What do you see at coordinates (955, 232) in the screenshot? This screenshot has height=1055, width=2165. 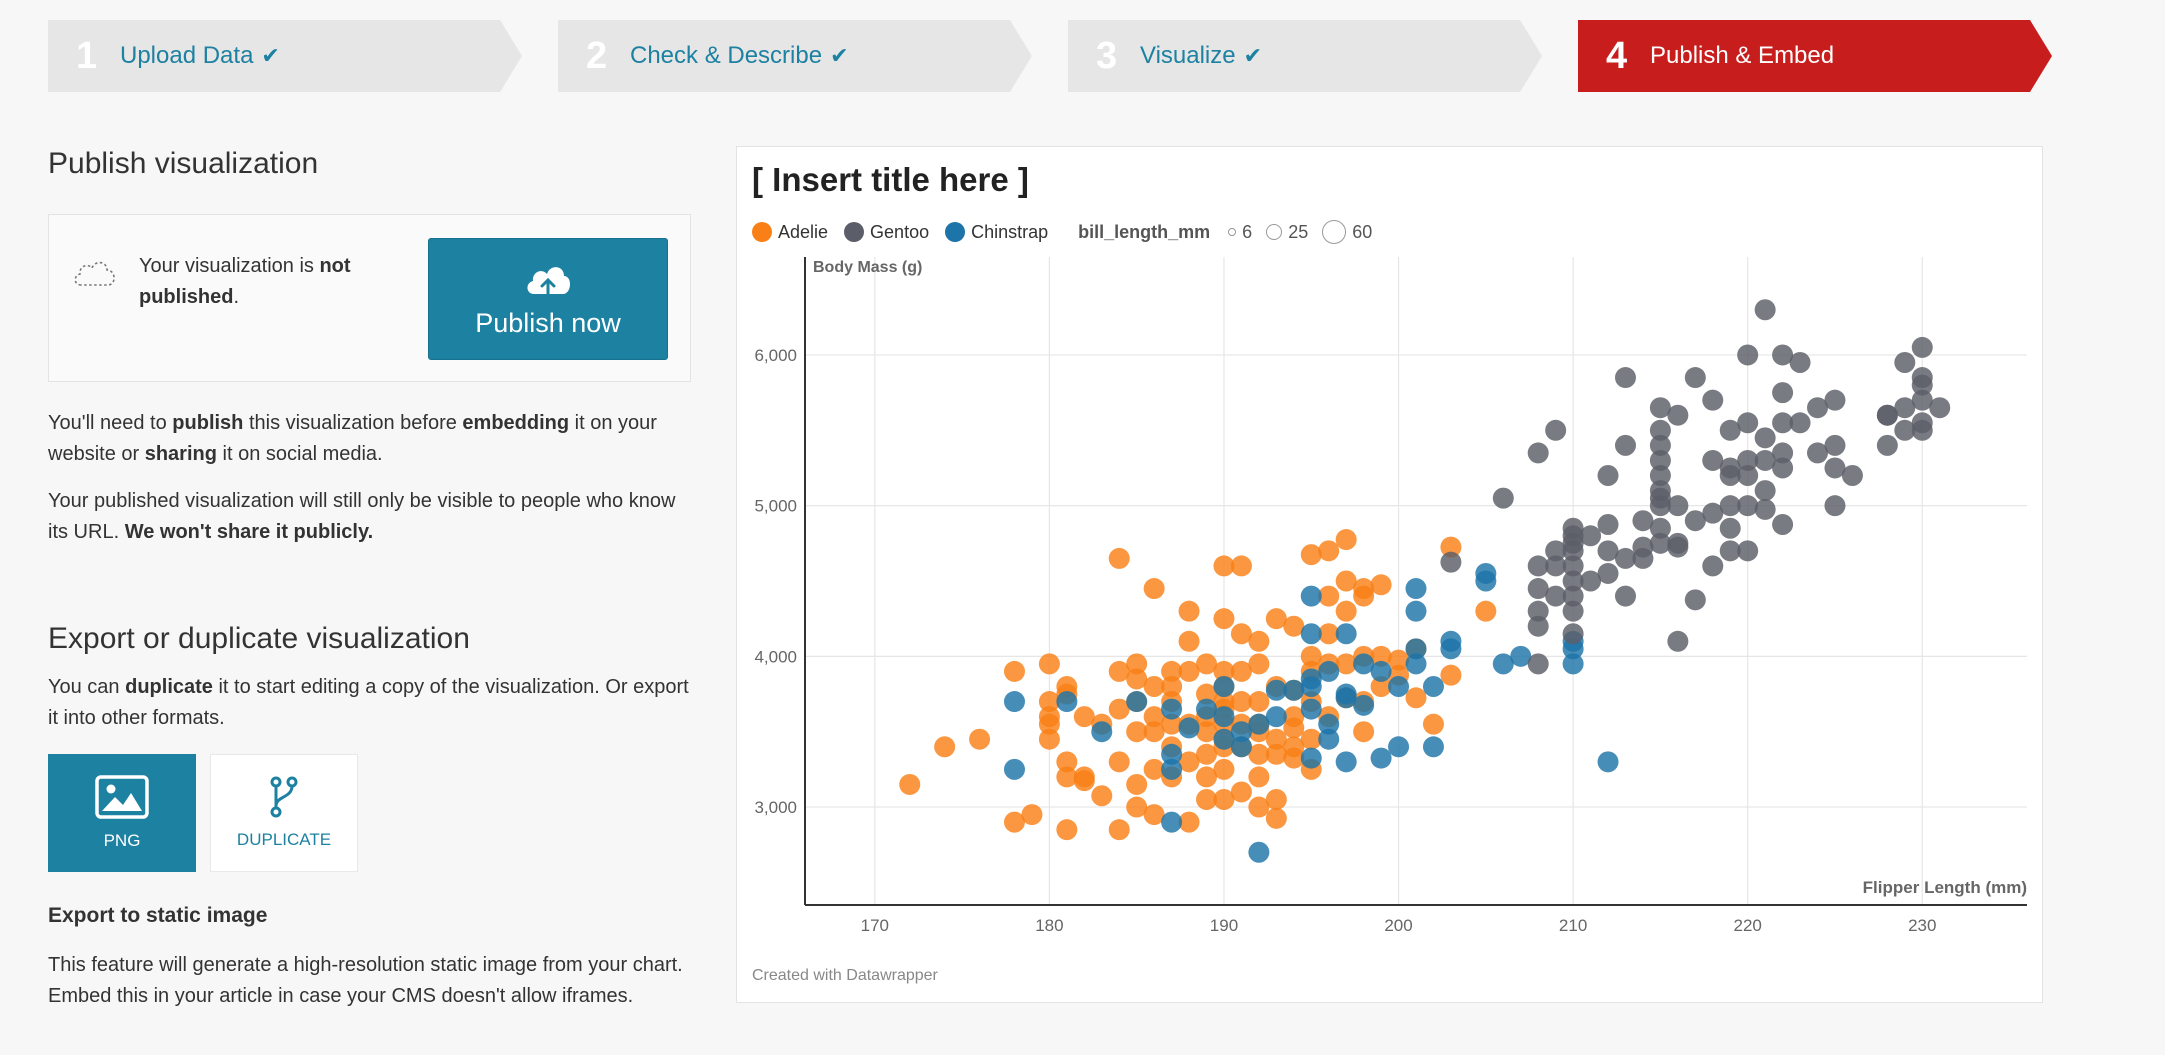 I see `legend-swatch-chinstrap` at bounding box center [955, 232].